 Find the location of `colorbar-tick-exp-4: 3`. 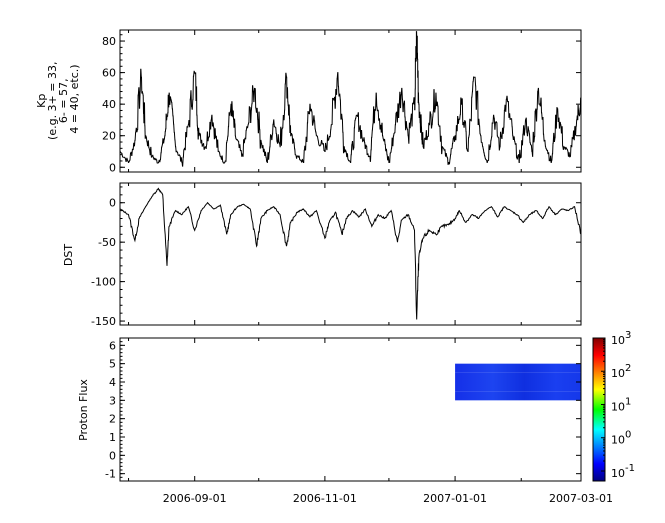

colorbar-tick-exp-4: 3 is located at coordinates (628, 335).